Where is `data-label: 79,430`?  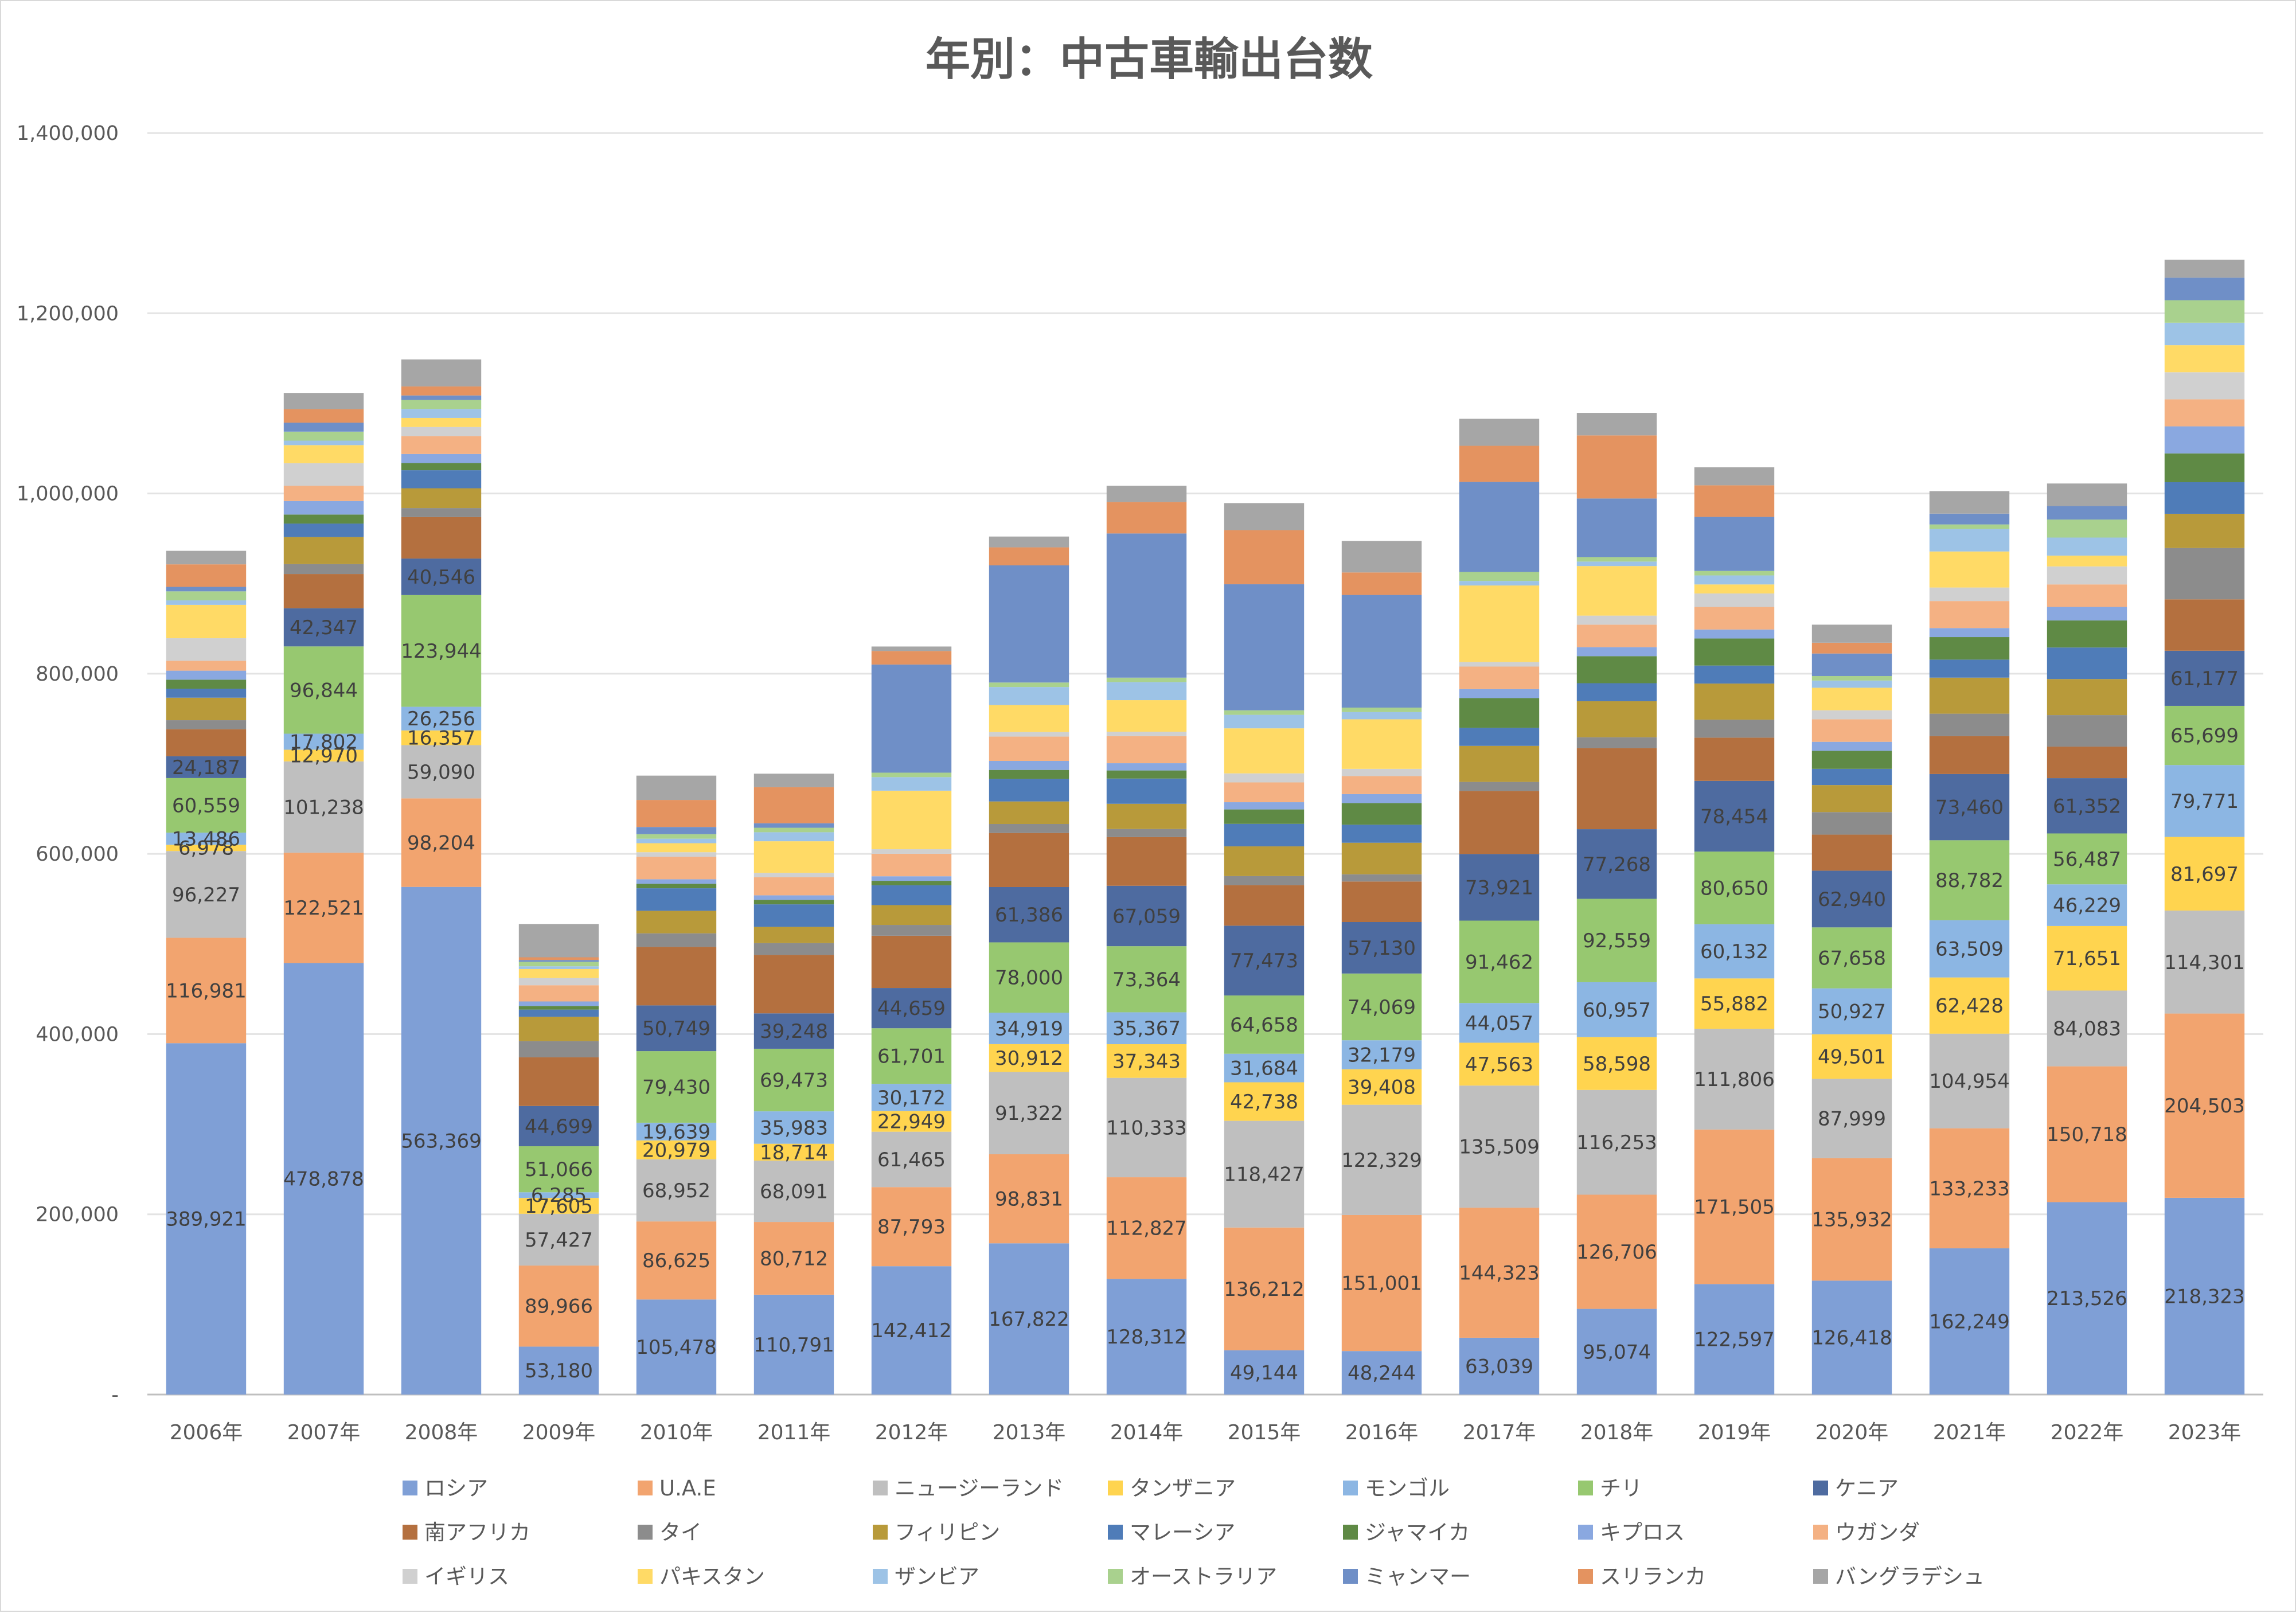 data-label: 79,430 is located at coordinates (676, 1087).